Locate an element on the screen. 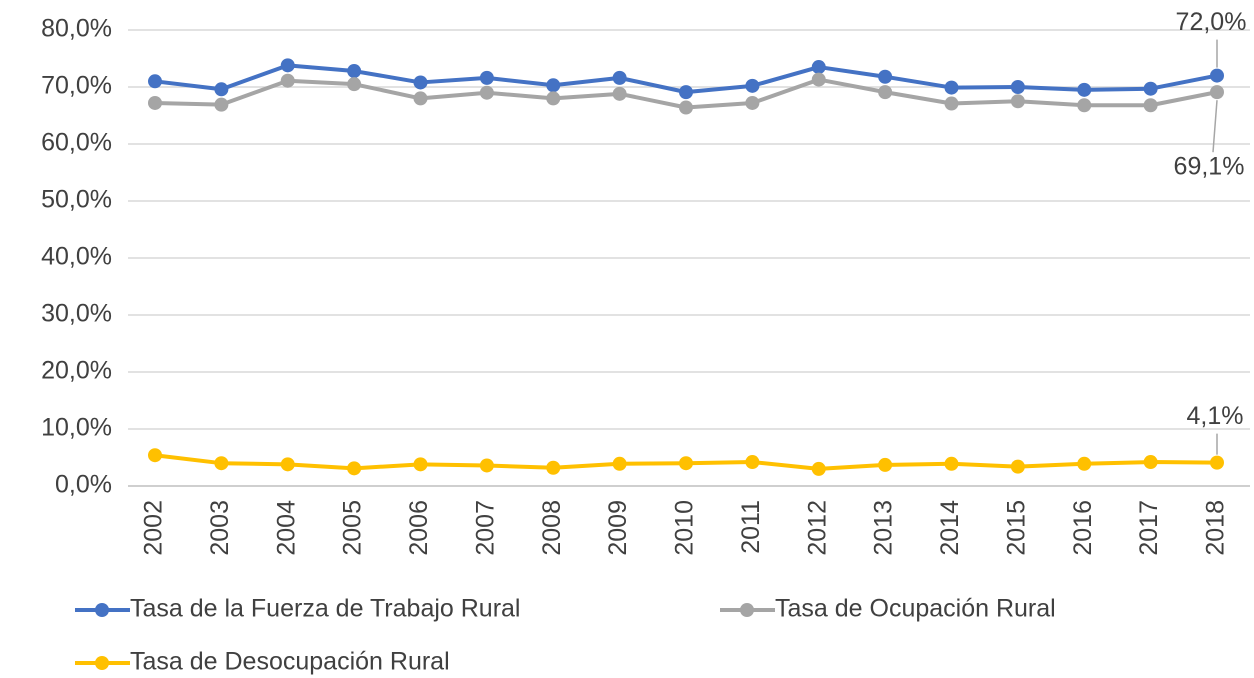  y-tick-label: 80,0% is located at coordinates (76, 29).